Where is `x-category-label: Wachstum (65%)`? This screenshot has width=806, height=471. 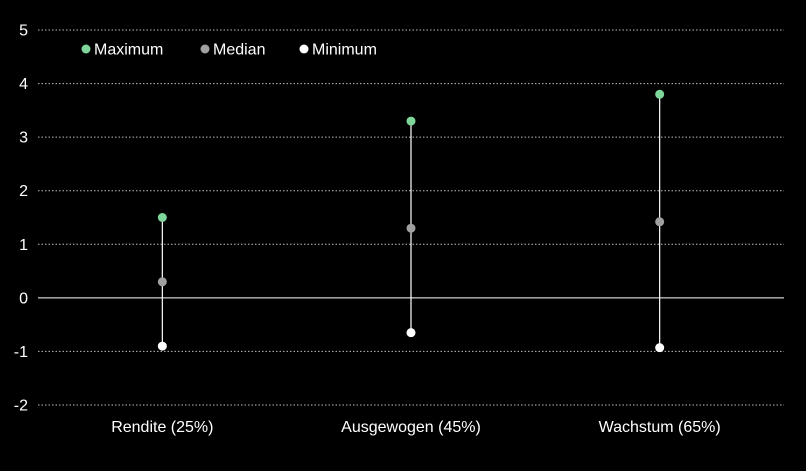
x-category-label: Wachstum (65%) is located at coordinates (660, 427).